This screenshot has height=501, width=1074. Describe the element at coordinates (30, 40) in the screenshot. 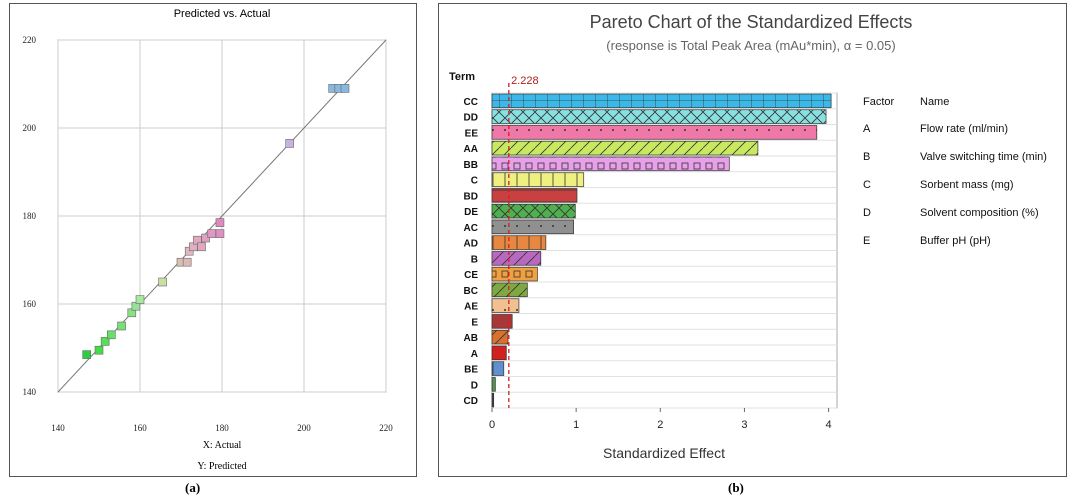

I see `y-tick-label: 220` at that location.